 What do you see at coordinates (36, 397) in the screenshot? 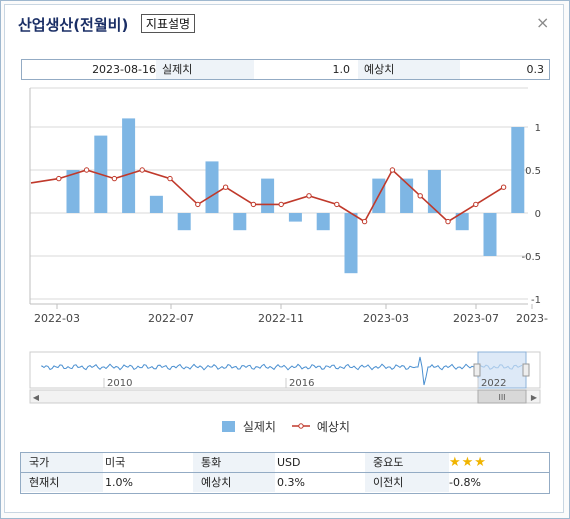
I see `scroll-left-icon: ◀` at bounding box center [36, 397].